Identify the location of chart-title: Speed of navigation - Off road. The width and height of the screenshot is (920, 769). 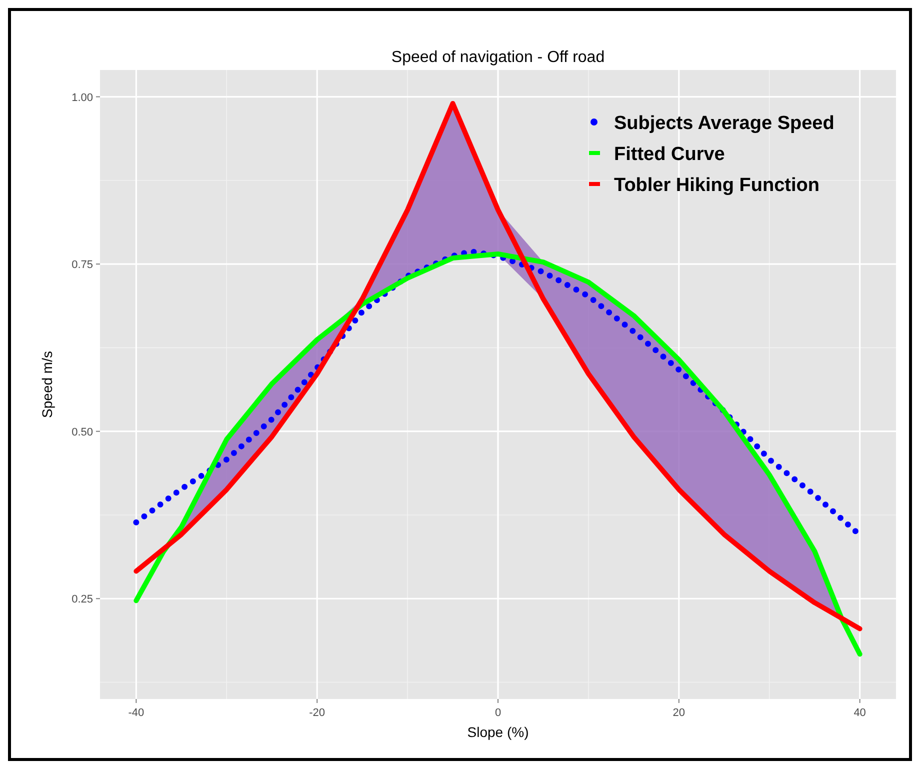
(498, 57).